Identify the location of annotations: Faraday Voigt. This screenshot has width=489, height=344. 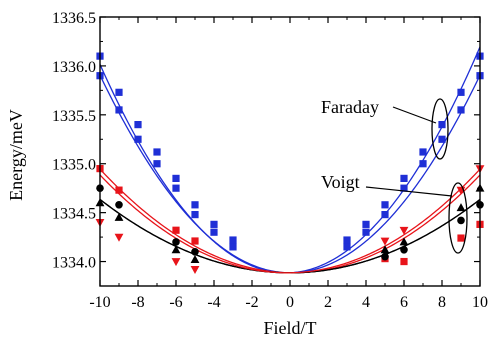
(394, 175).